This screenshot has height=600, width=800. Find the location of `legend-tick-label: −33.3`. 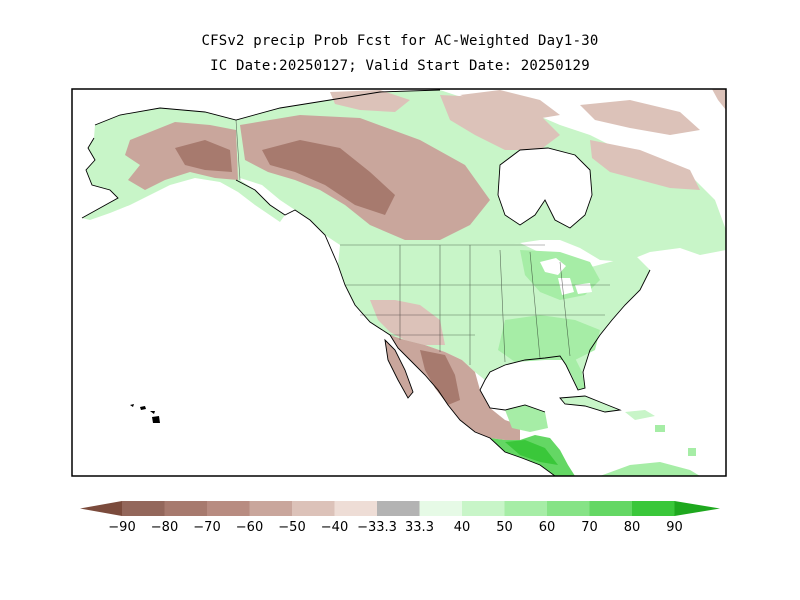

legend-tick-label: −33.3 is located at coordinates (377, 527).